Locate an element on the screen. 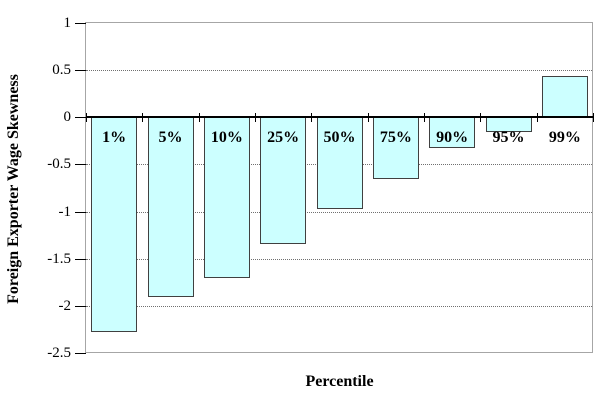  category-label: 75% is located at coordinates (395, 138).